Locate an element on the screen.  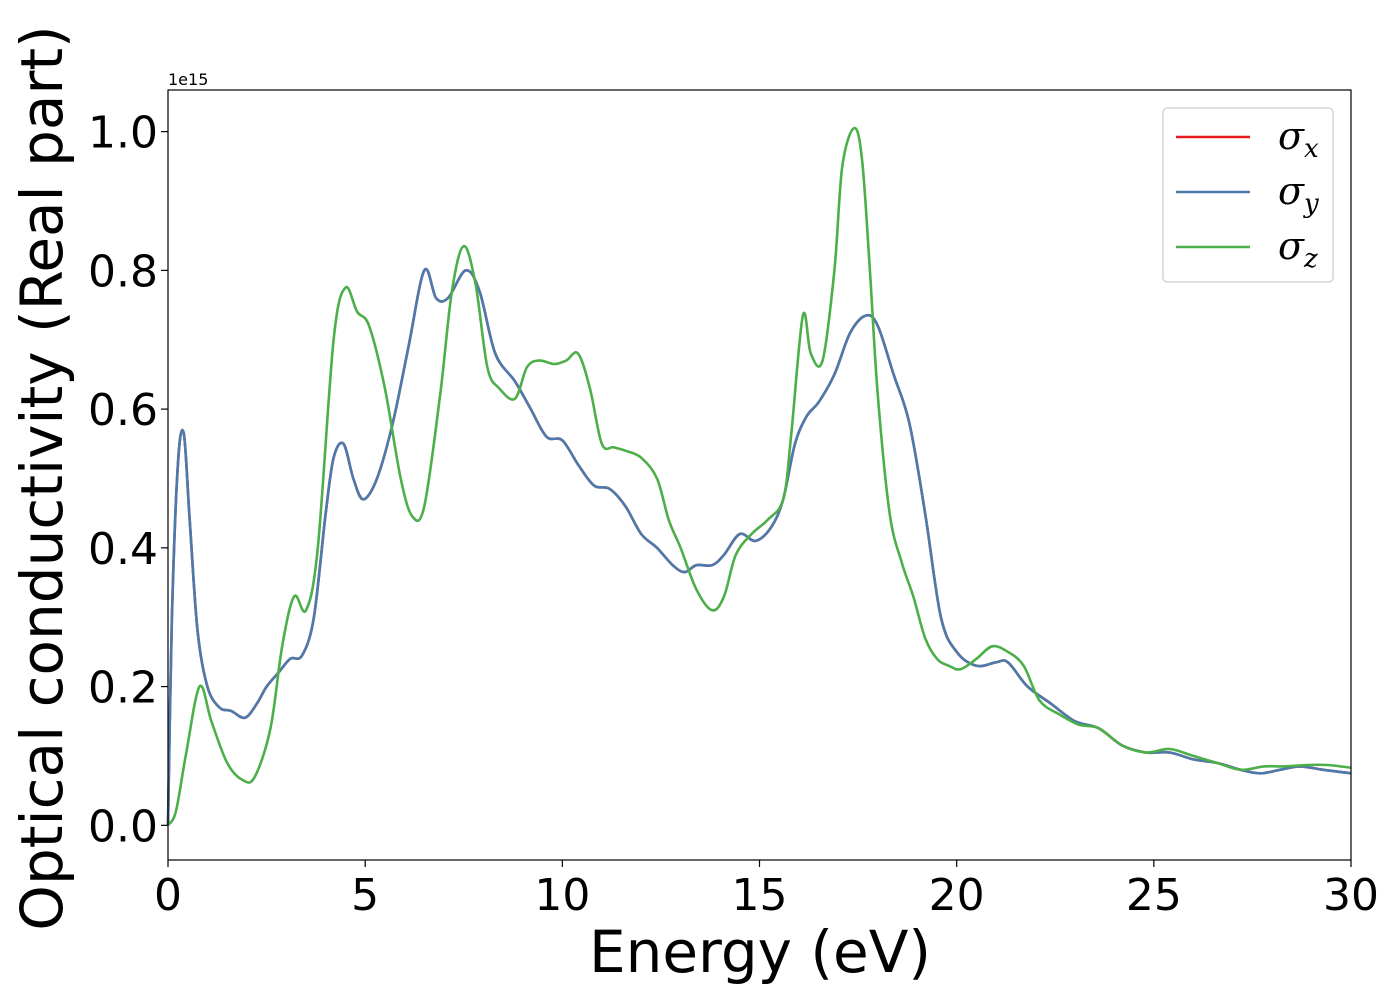
x-tick-label: 20 is located at coordinates (957, 895).